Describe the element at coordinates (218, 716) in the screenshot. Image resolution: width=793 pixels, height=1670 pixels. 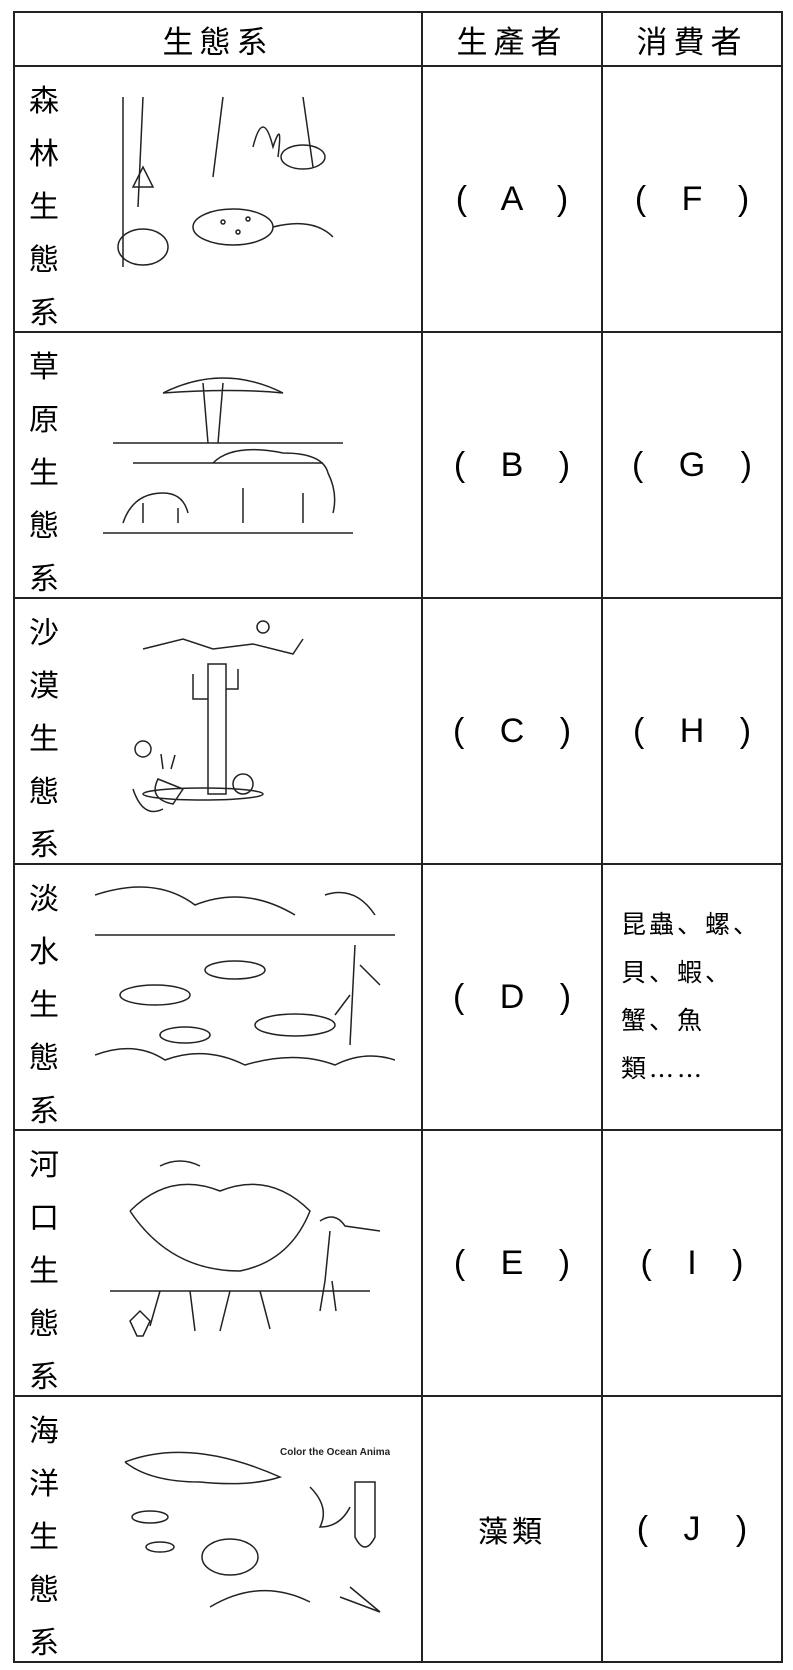
I see `desert-illustration` at that location.